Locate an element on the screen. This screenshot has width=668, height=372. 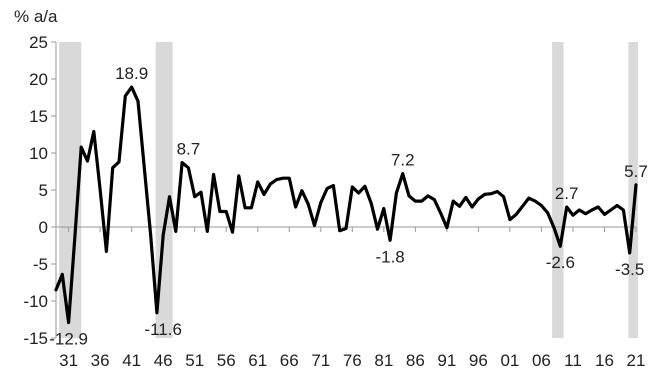
data-label: 5.7 is located at coordinates (636, 171).